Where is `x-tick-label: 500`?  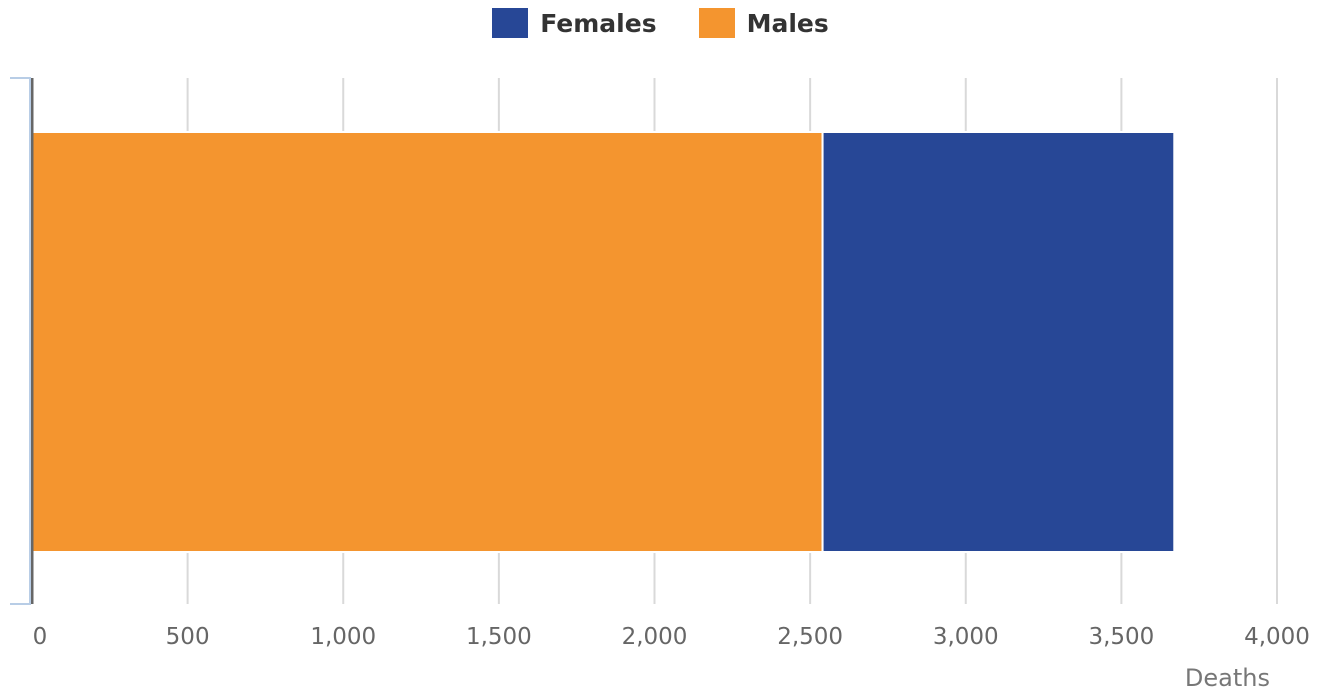
x-tick-label: 500 is located at coordinates (188, 637).